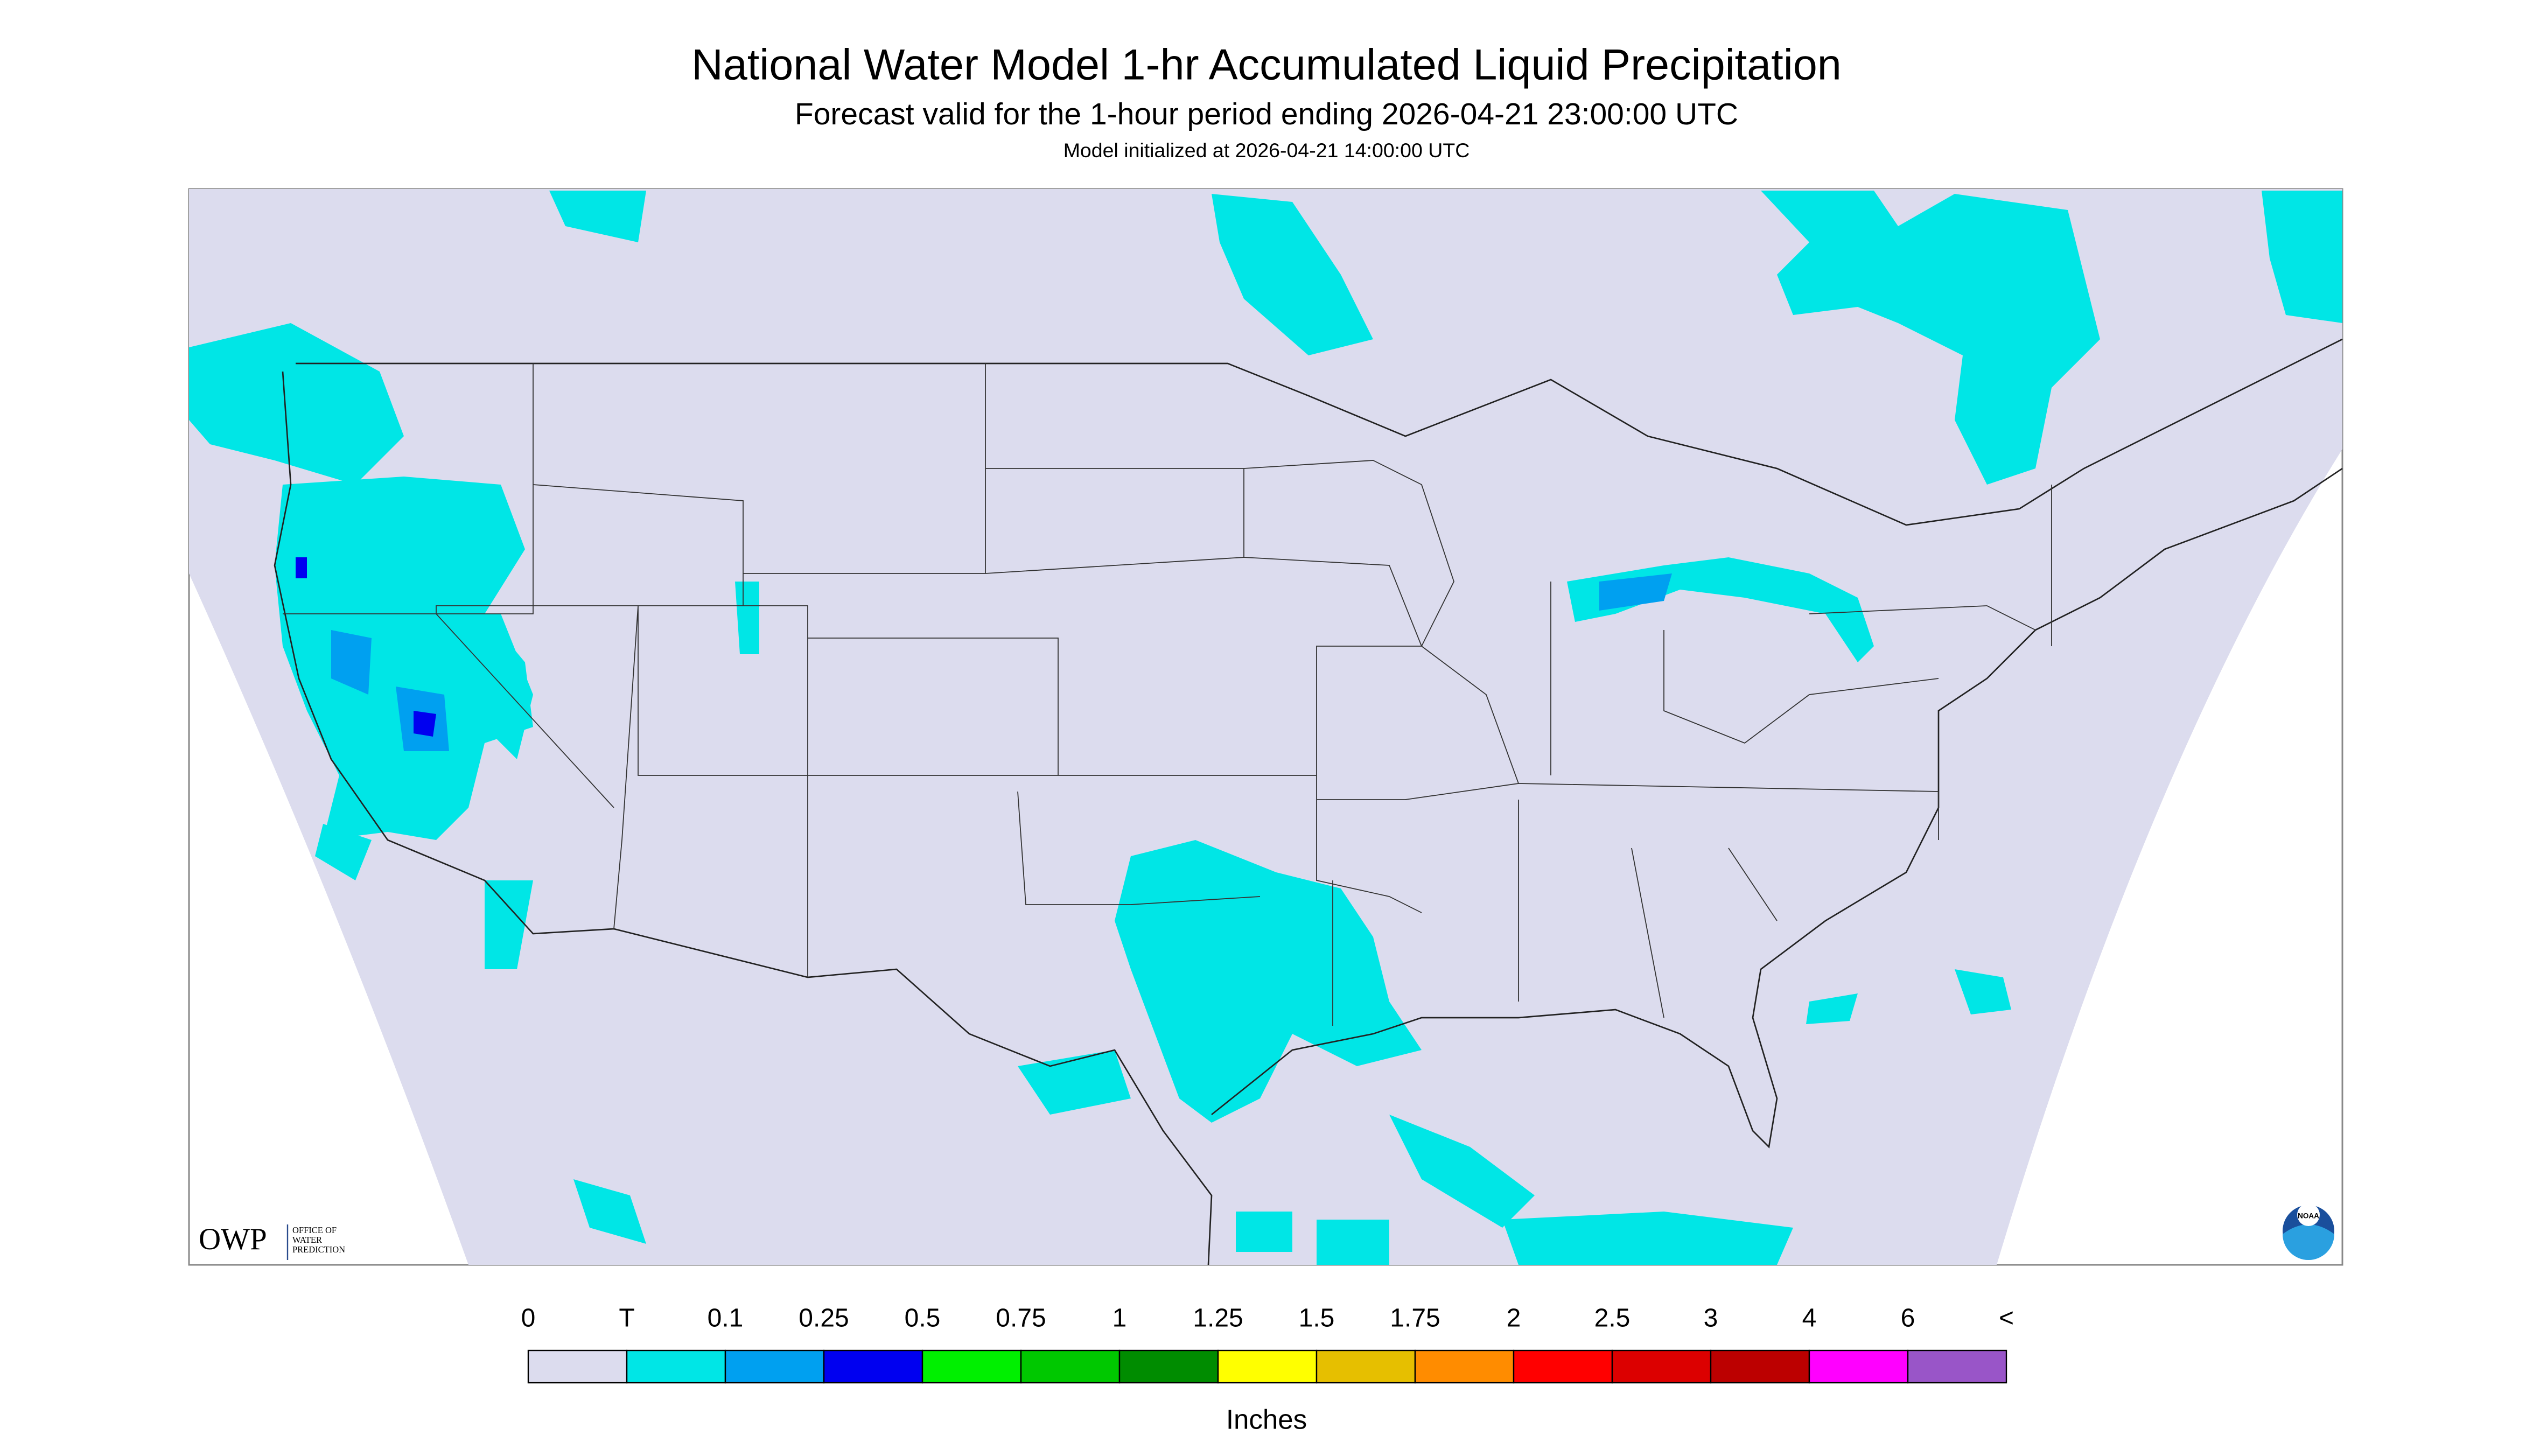  What do you see at coordinates (1120, 1318) in the screenshot?
I see `legend-tick-label: 1` at bounding box center [1120, 1318].